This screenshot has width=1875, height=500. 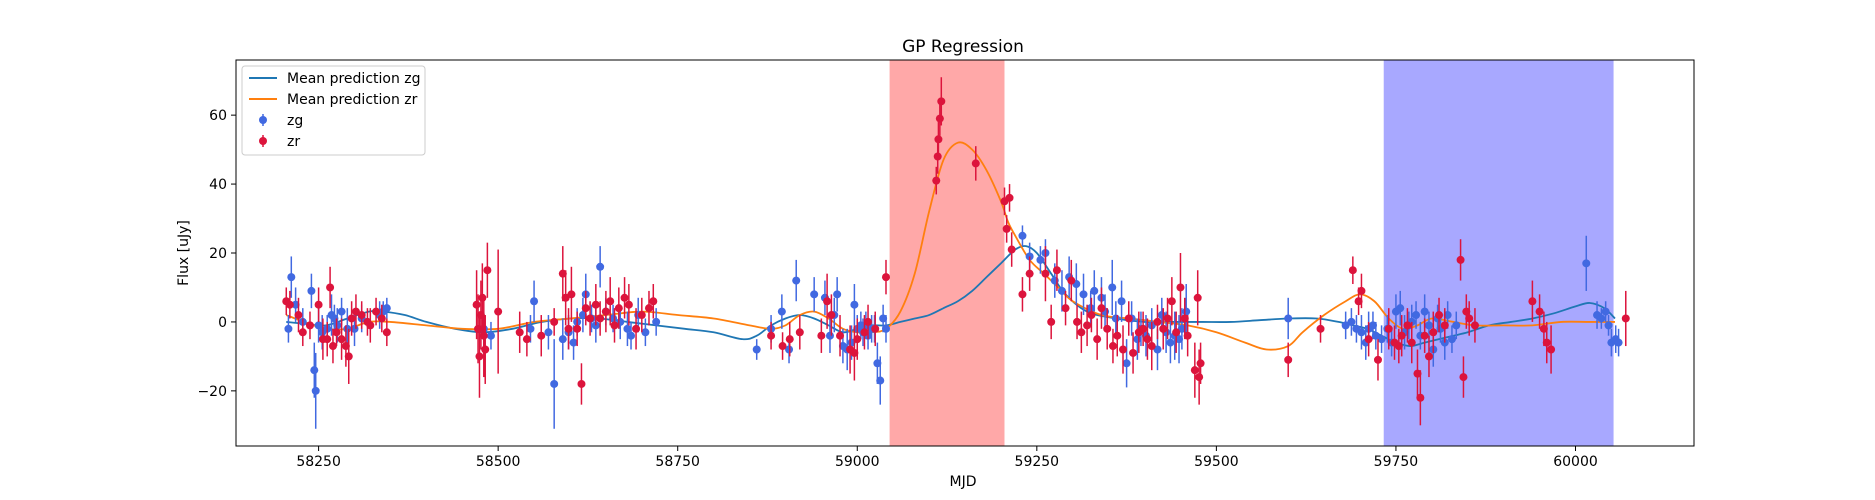 What do you see at coordinates (293, 142) in the screenshot?
I see `legend-label-zr: zr` at bounding box center [293, 142].